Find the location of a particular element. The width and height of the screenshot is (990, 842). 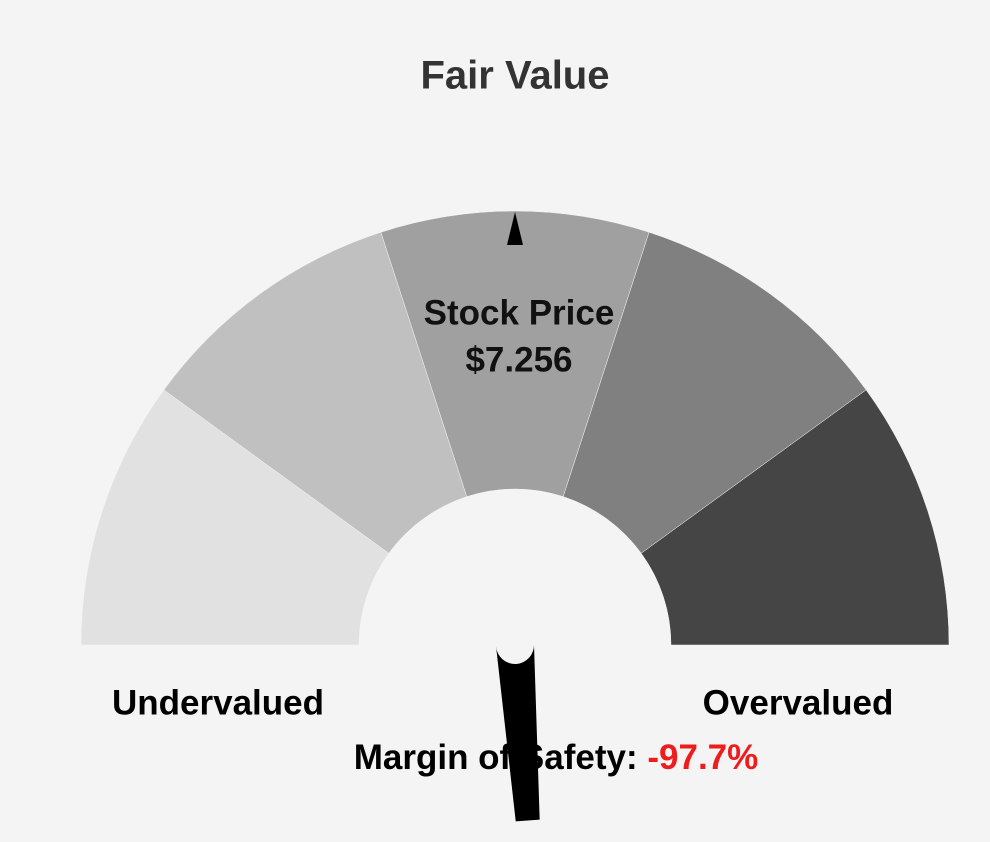

left-label: Undervalued is located at coordinates (218, 702).